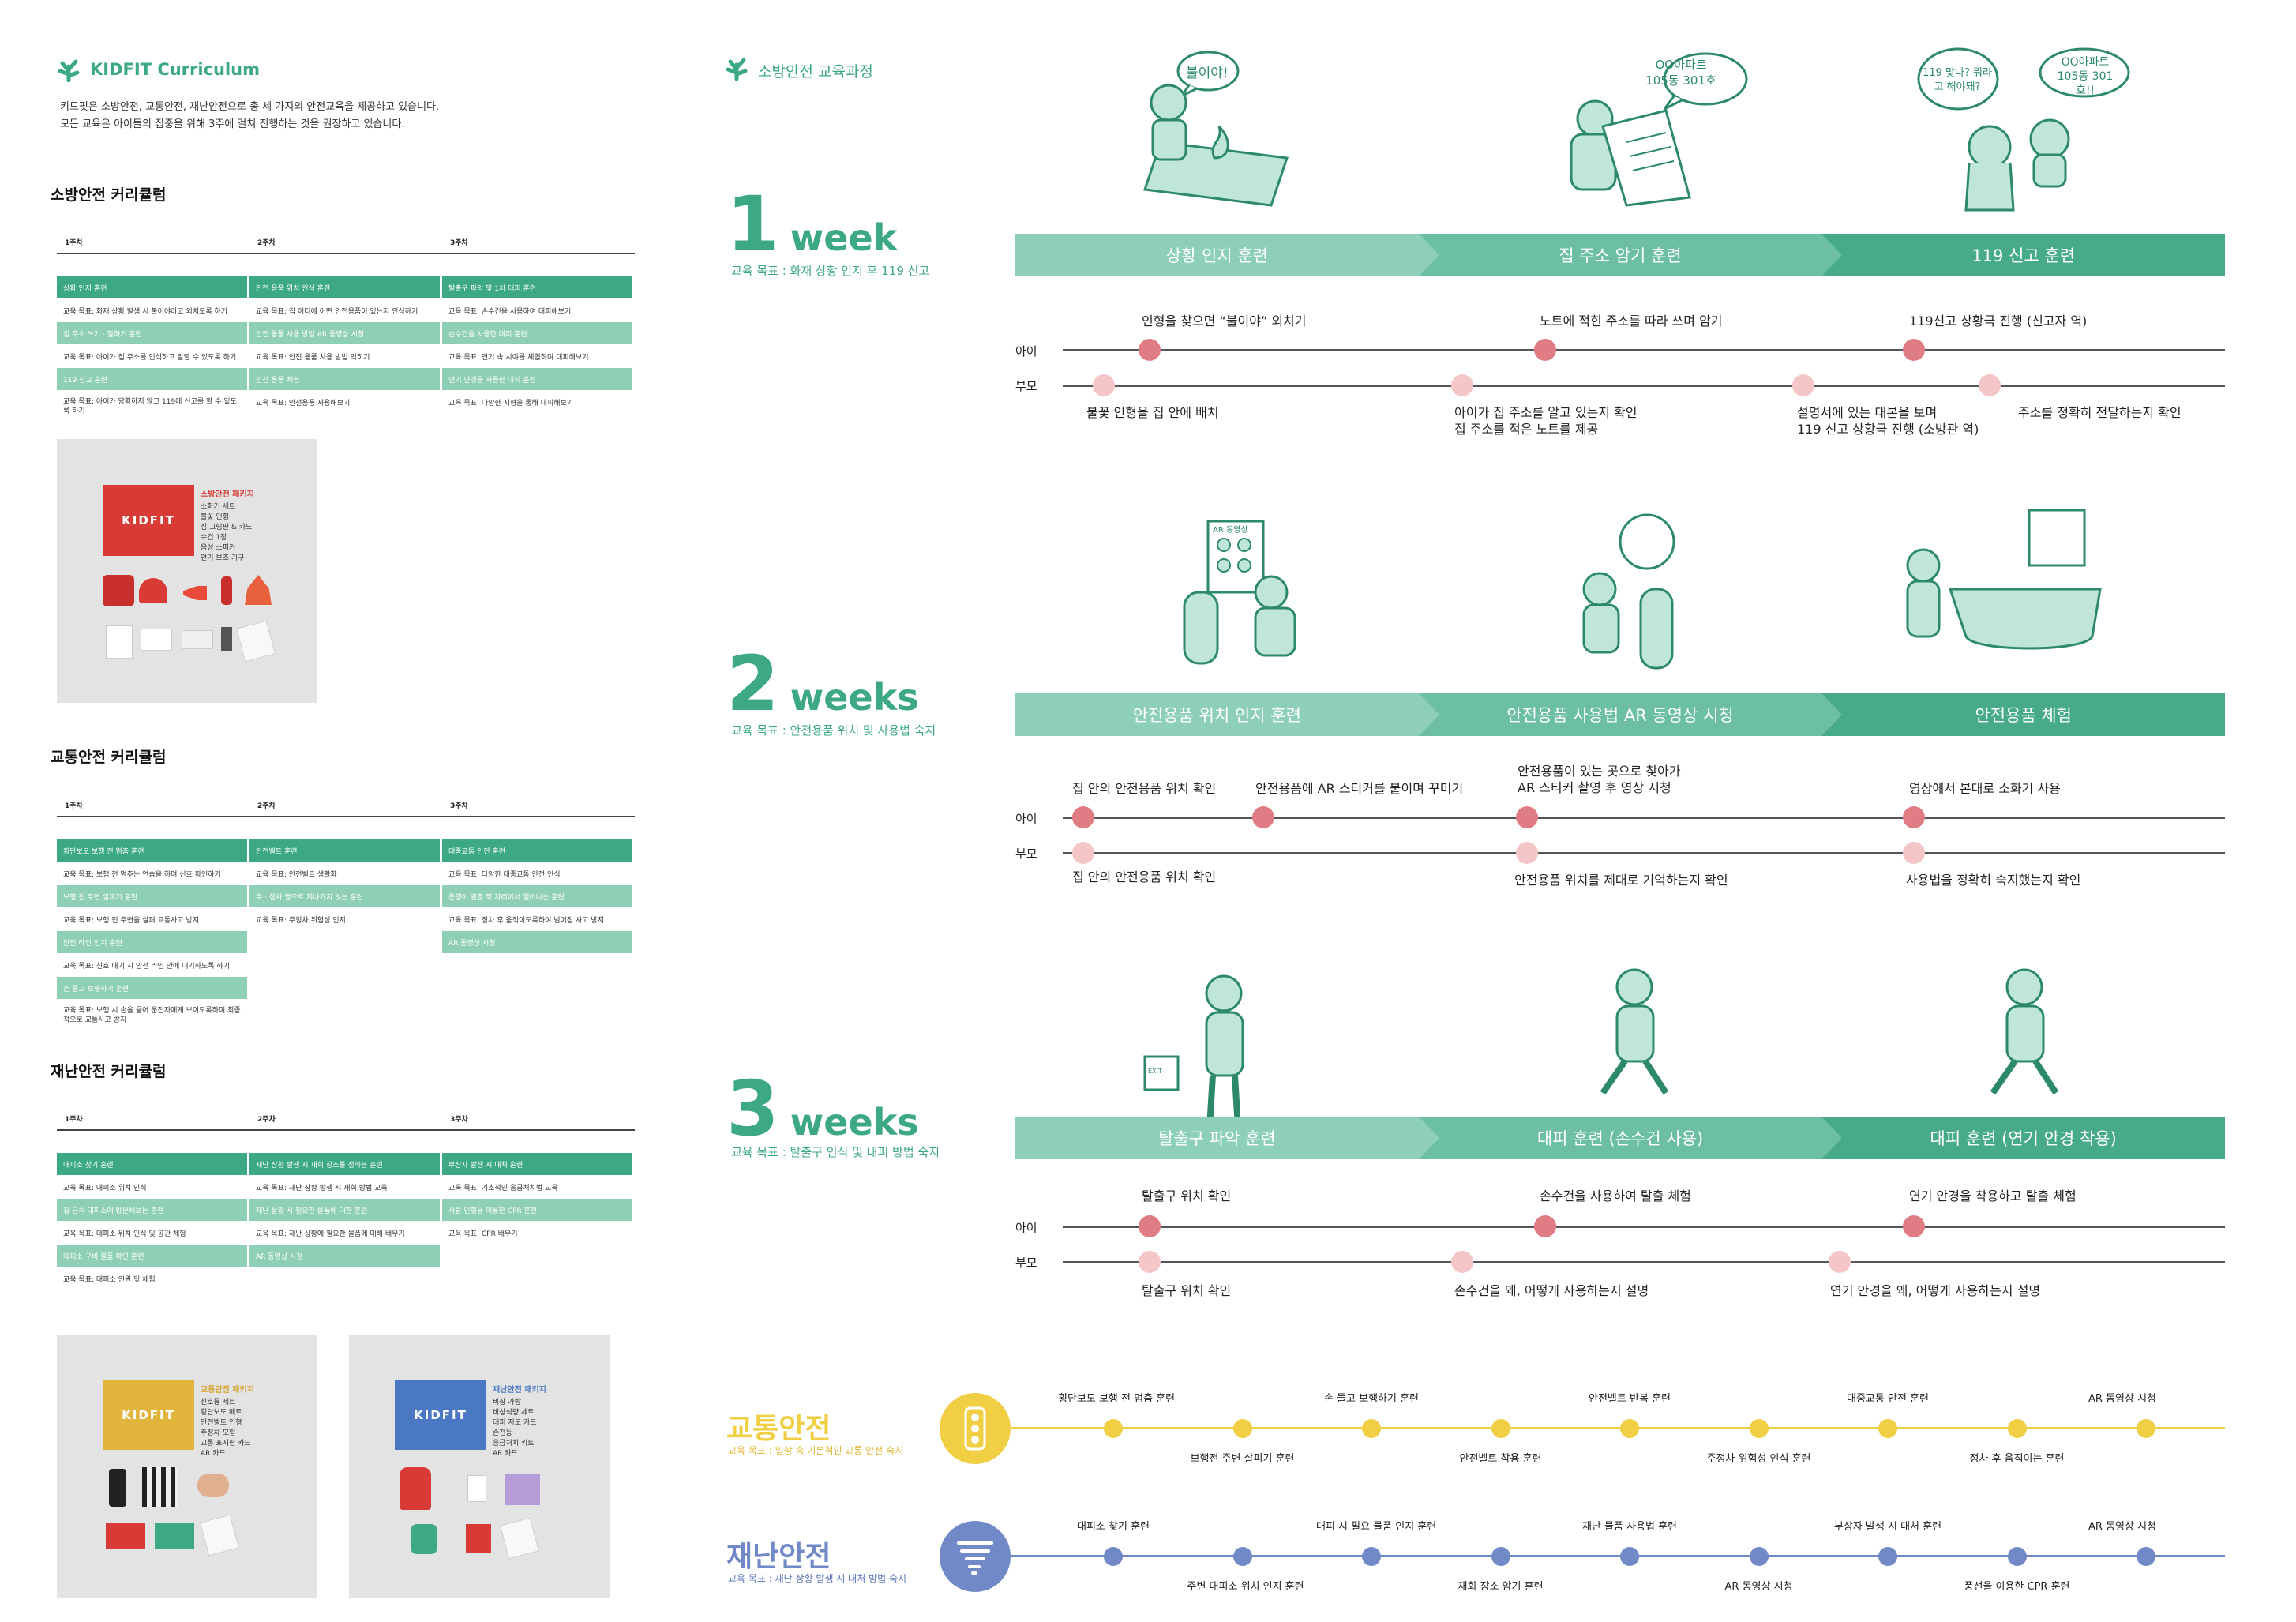 The height and width of the screenshot is (1622, 2296). What do you see at coordinates (415, 1488) in the screenshot?
I see `bag-item` at bounding box center [415, 1488].